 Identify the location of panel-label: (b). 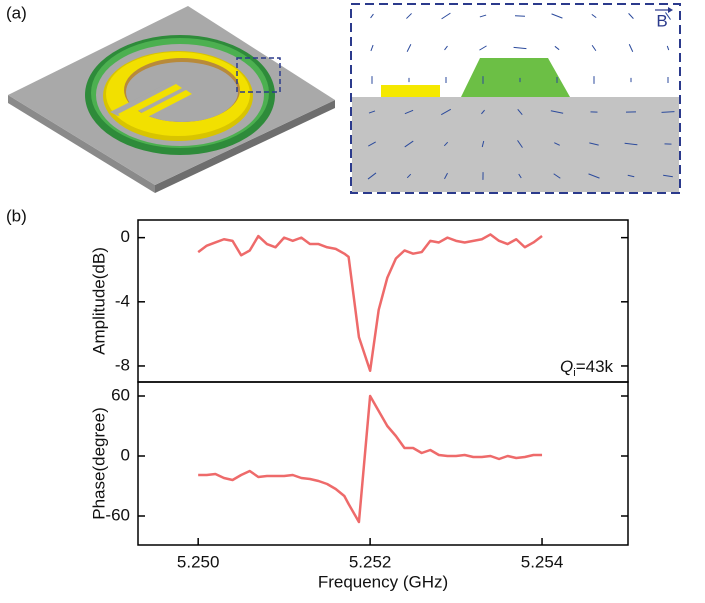
(16, 215).